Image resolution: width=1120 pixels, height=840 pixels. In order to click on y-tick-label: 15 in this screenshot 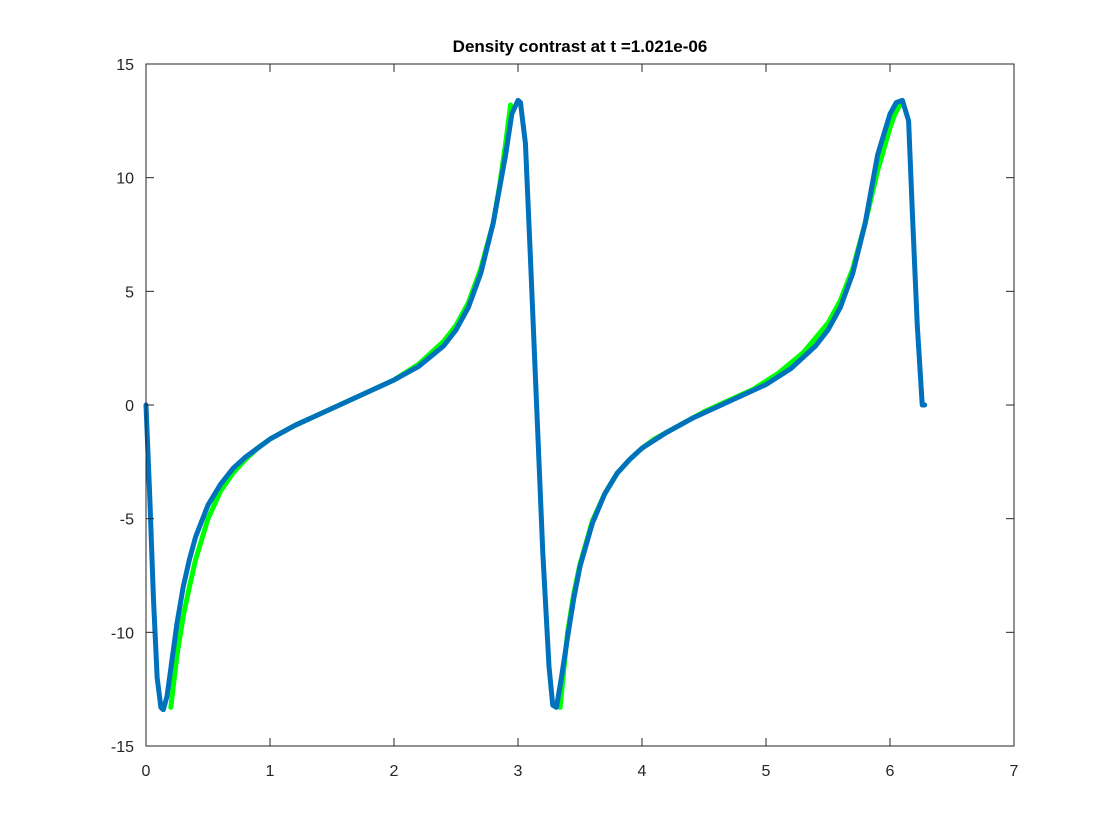, I will do `click(125, 65)`.